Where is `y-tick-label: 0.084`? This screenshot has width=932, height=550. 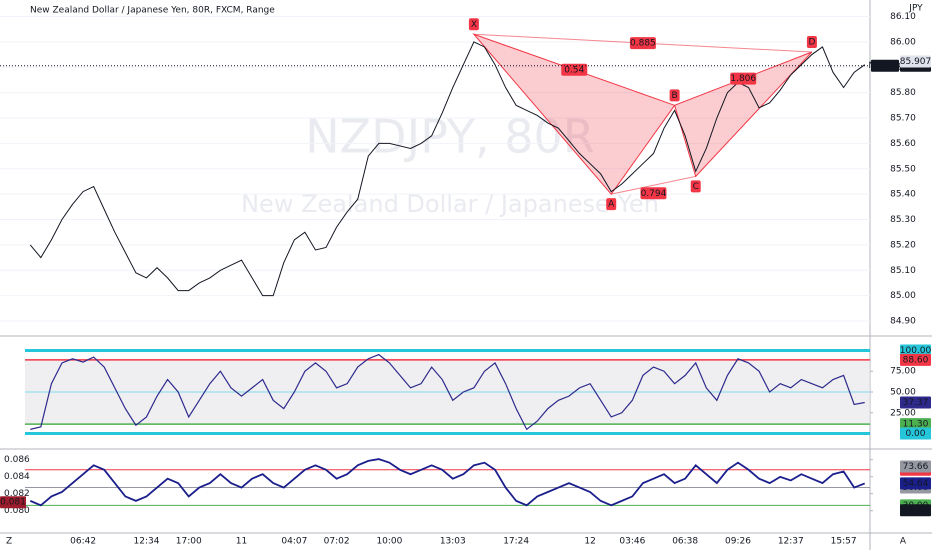 y-tick-label: 0.084 is located at coordinates (17, 477).